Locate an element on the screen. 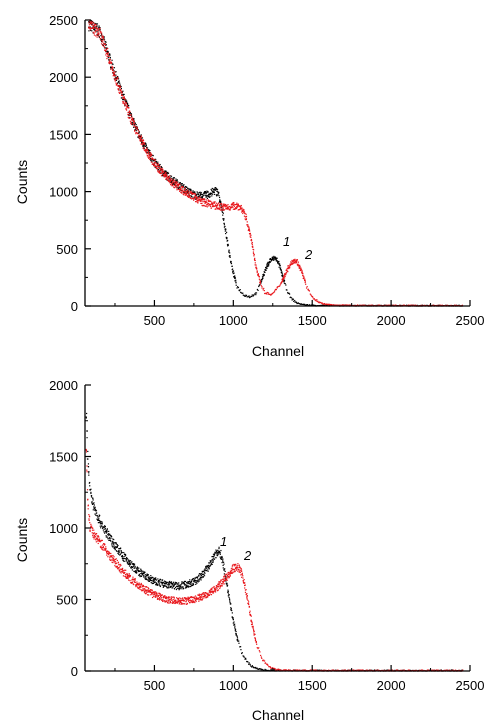 The width and height of the screenshot is (493, 725). x-tick-label: 1000 is located at coordinates (233, 320).